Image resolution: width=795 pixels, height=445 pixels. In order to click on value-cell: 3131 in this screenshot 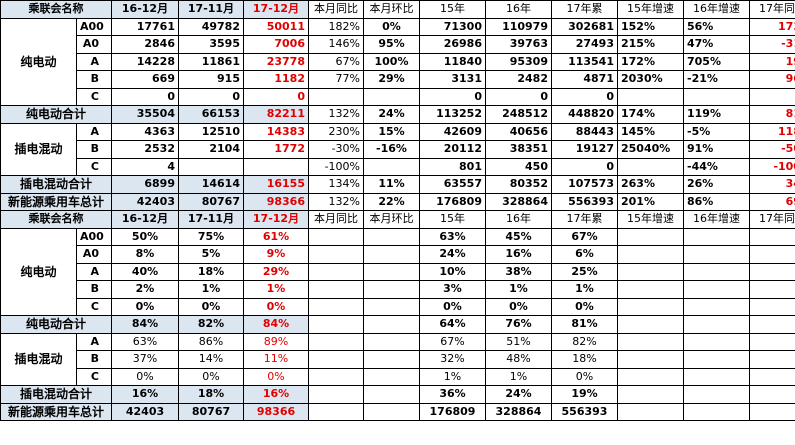, I will do `click(452, 79)`.